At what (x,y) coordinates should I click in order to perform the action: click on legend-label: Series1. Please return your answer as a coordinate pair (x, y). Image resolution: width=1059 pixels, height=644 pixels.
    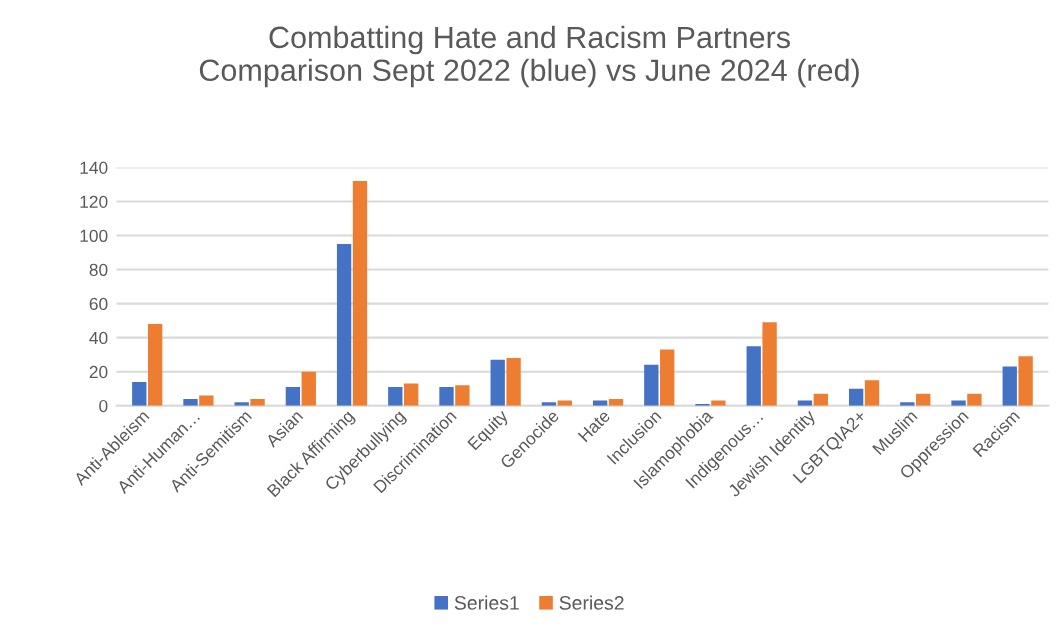
    Looking at the image, I should click on (486, 602).